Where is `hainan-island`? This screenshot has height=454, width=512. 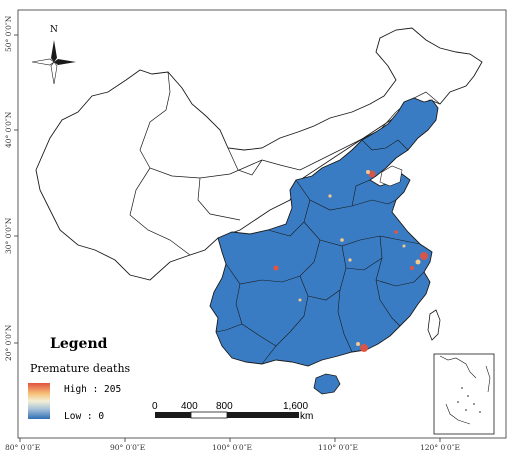
hainan-island is located at coordinates (327, 384).